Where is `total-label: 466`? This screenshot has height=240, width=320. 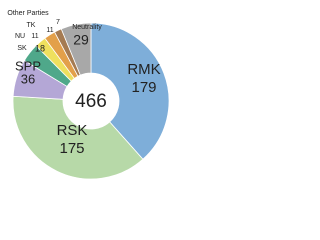 total-label: 466 is located at coordinates (91, 101).